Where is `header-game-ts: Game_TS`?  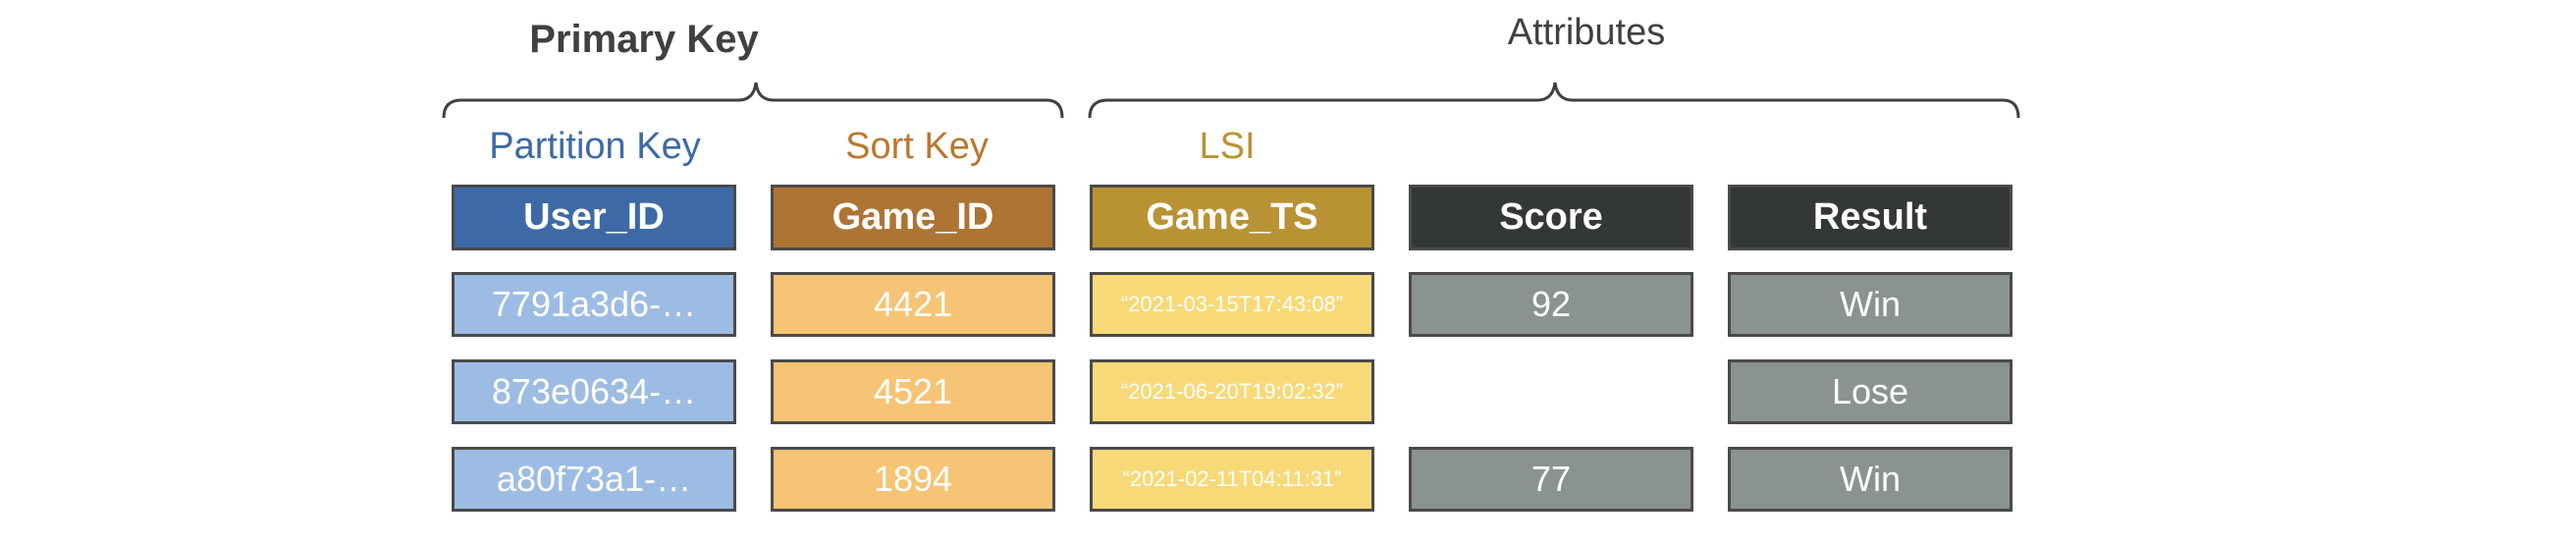 header-game-ts: Game_TS is located at coordinates (1232, 217).